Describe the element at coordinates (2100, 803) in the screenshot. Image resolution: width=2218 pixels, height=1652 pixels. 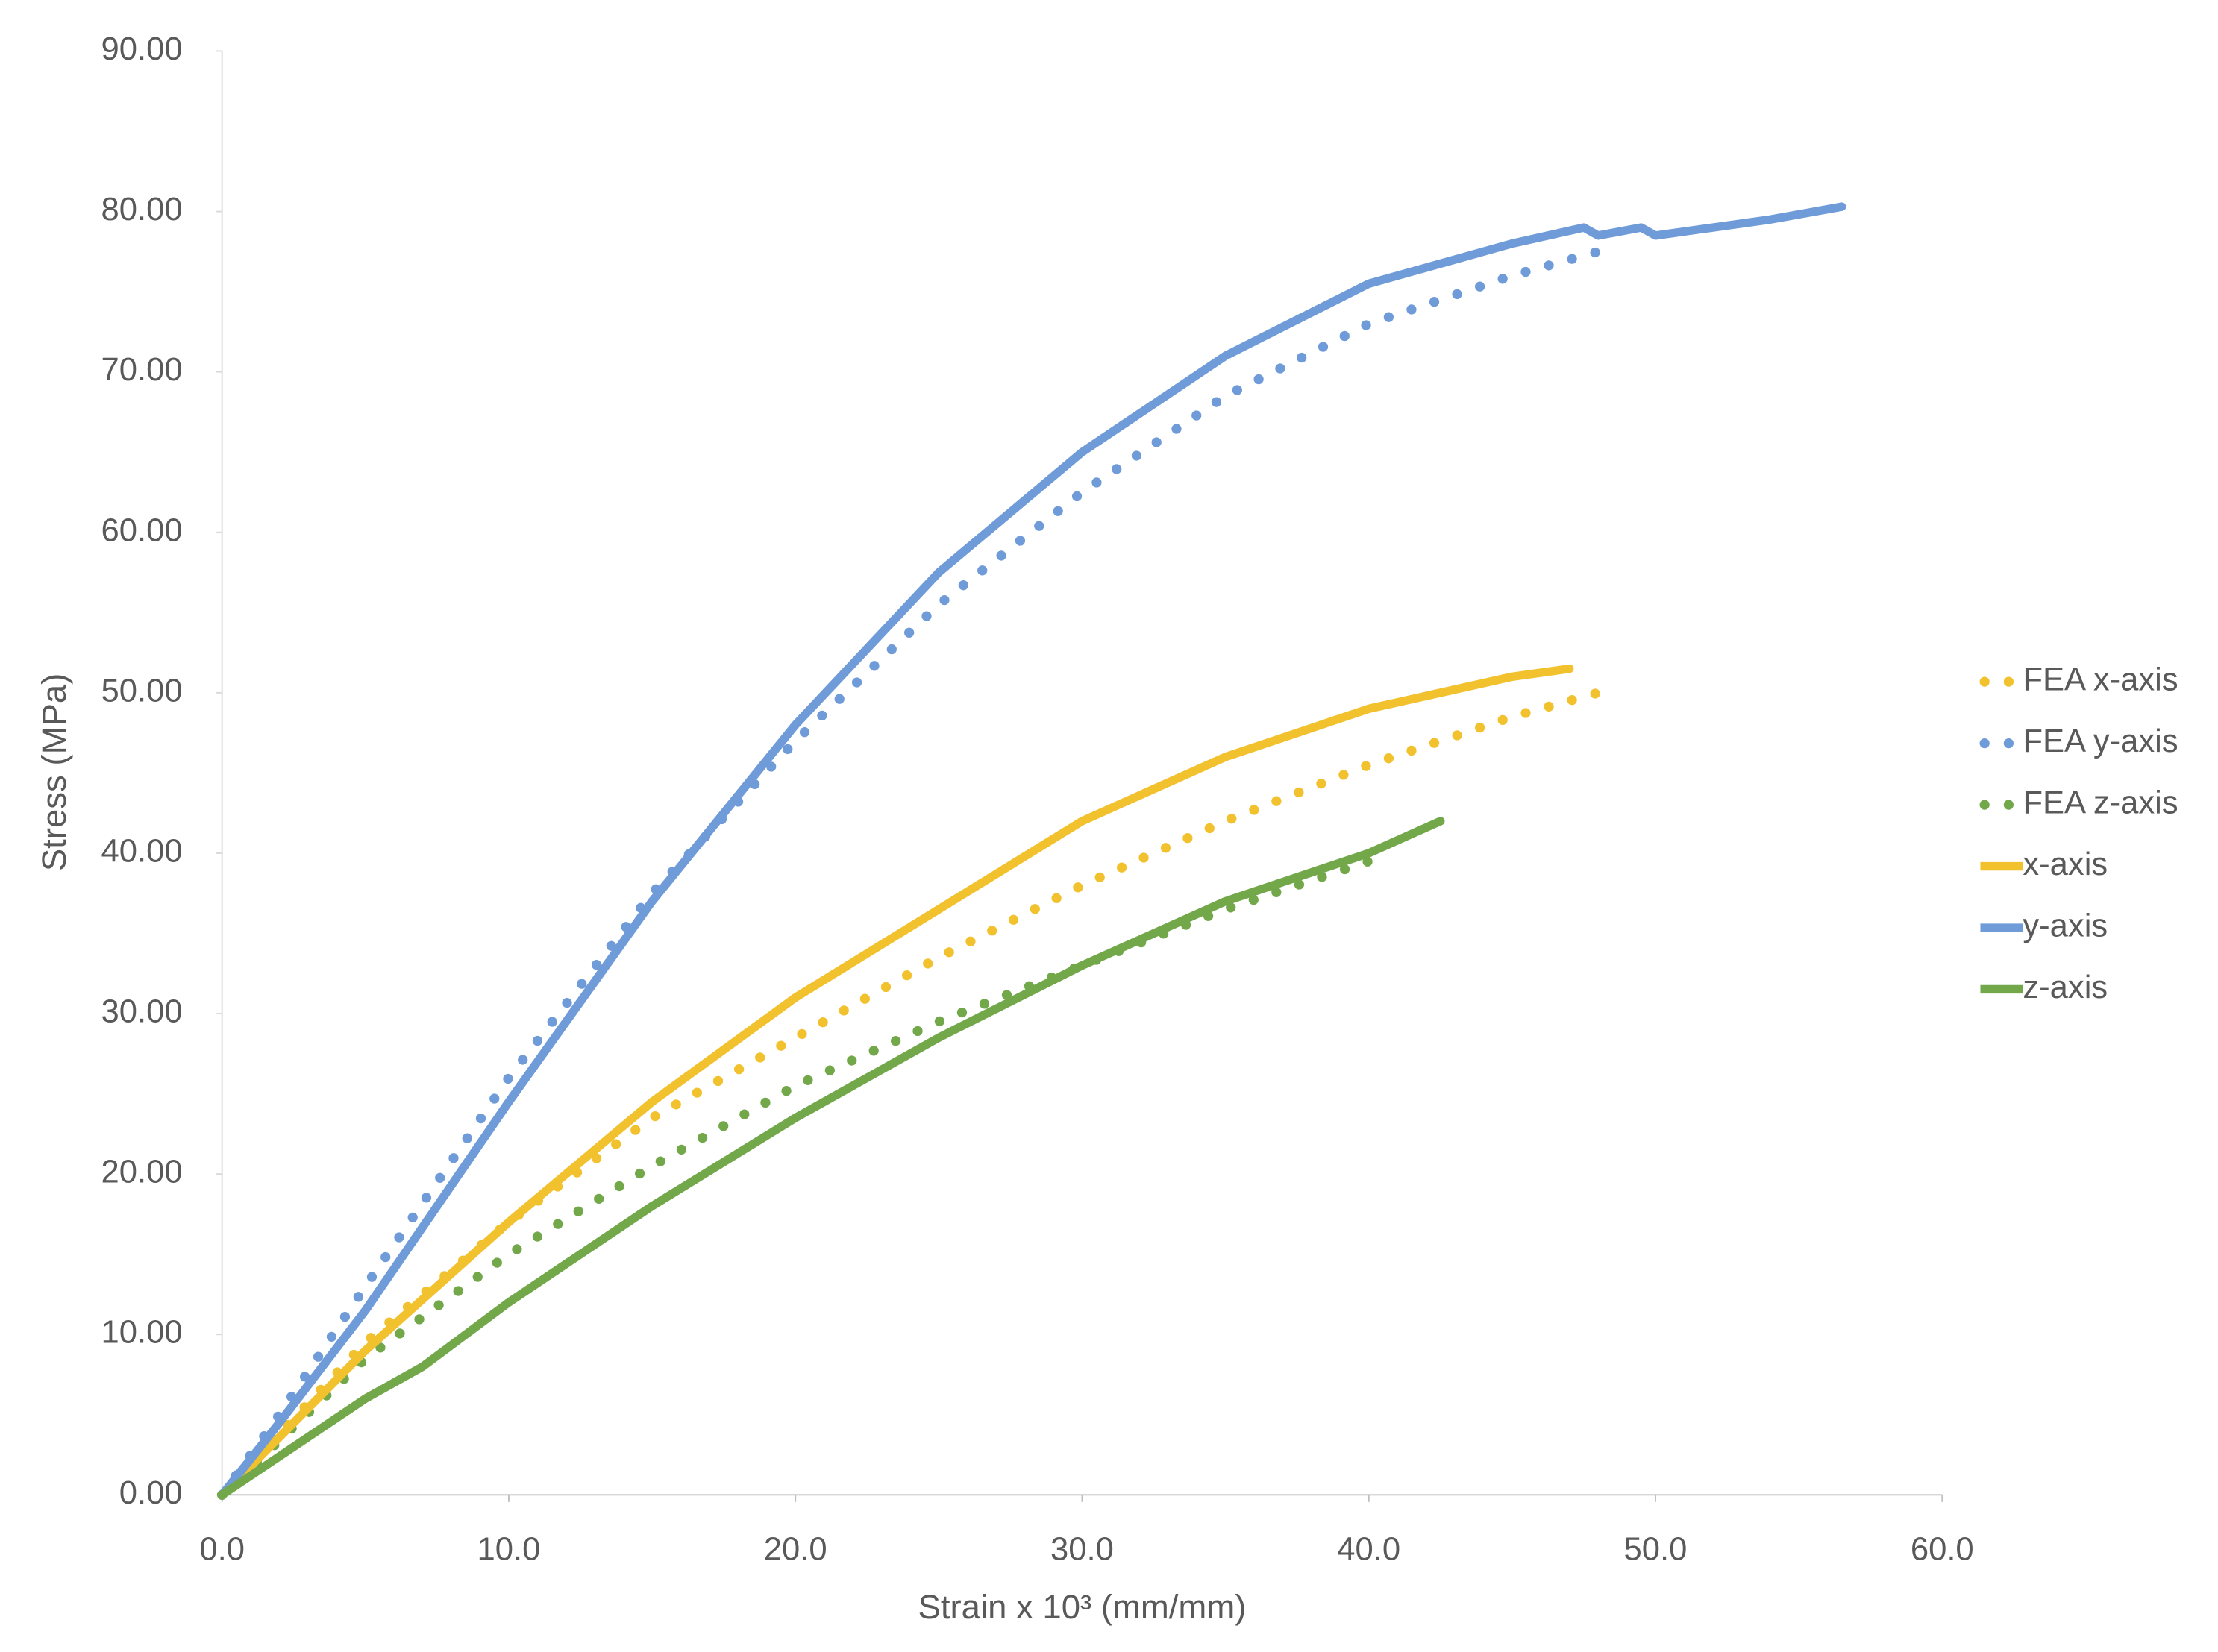
I see `legend-label: FEA z-axis` at that location.